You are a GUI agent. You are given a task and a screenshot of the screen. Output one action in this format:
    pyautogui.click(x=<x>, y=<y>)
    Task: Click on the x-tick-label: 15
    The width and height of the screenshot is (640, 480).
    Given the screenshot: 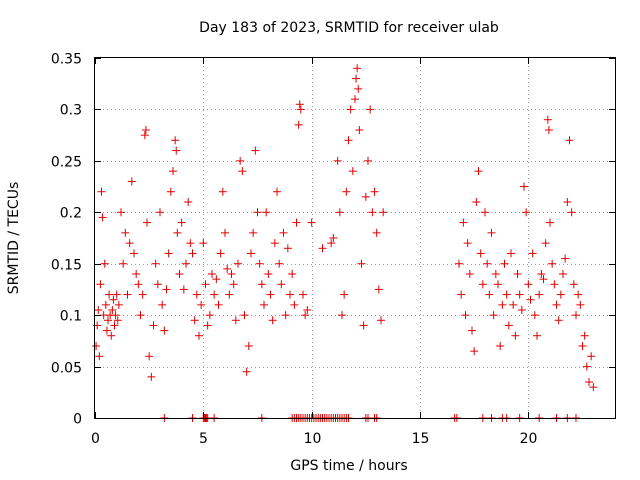 What is the action you would take?
    pyautogui.click(x=421, y=439)
    